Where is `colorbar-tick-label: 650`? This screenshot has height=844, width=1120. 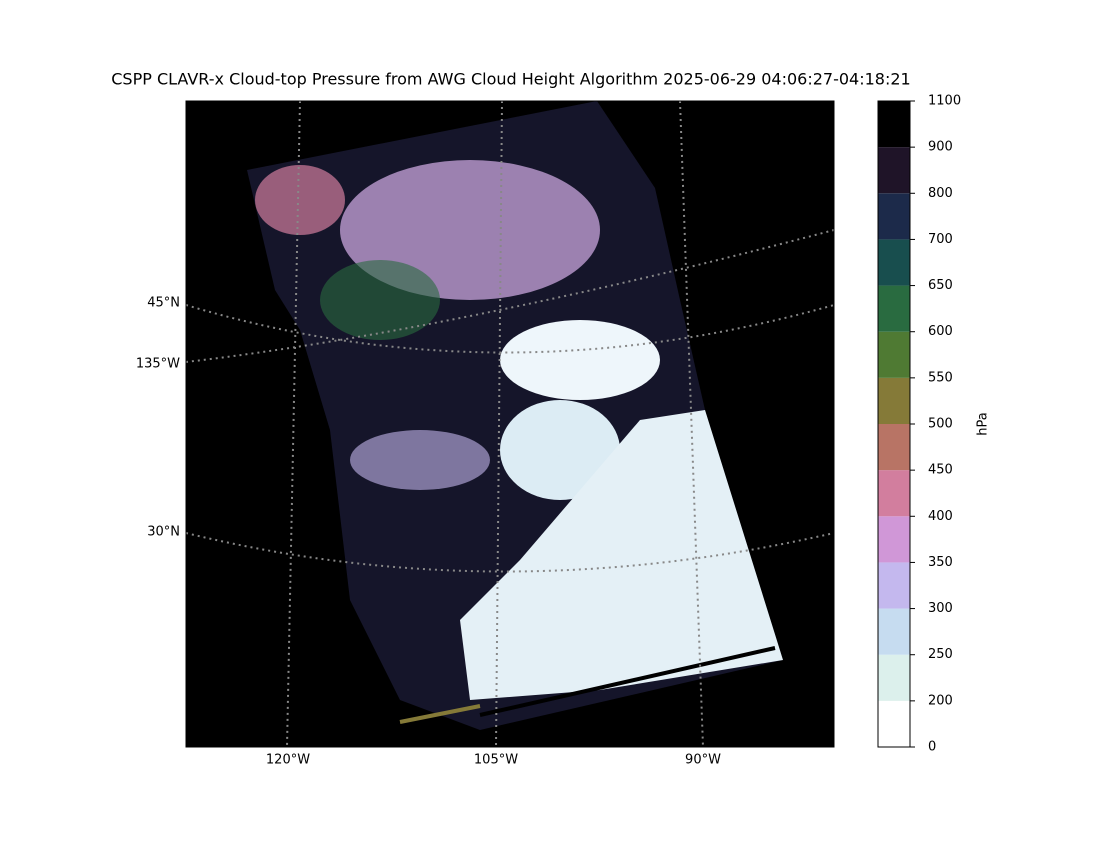 colorbar-tick-label: 650 is located at coordinates (940, 285).